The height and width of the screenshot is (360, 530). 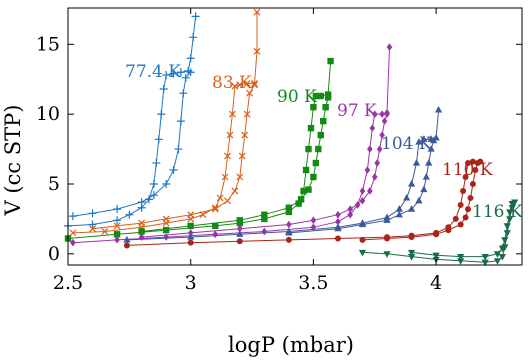 I want to click on x-tick-label: 4, so click(x=436, y=283).